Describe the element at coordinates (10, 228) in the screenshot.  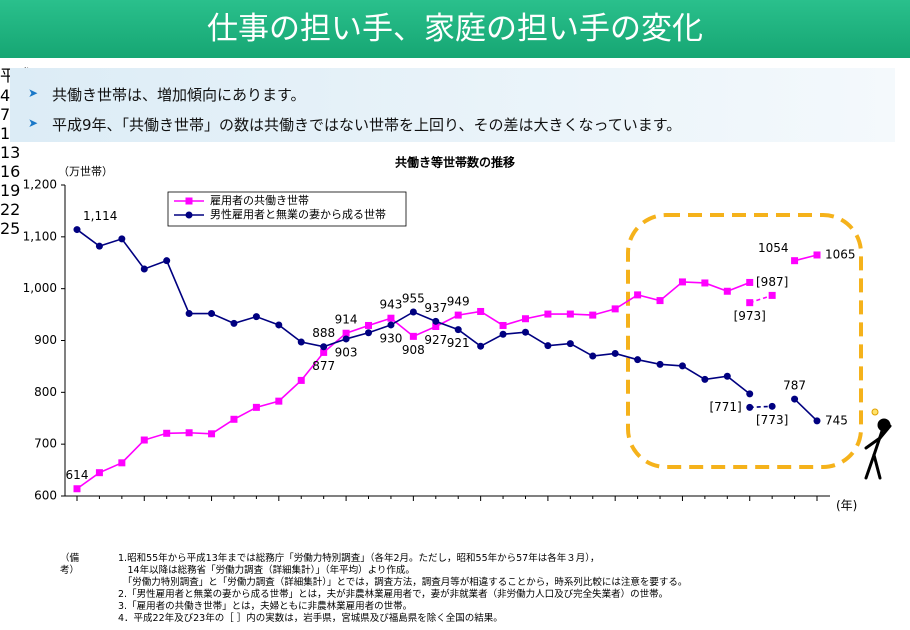
I see `x-tick-label: 25` at that location.